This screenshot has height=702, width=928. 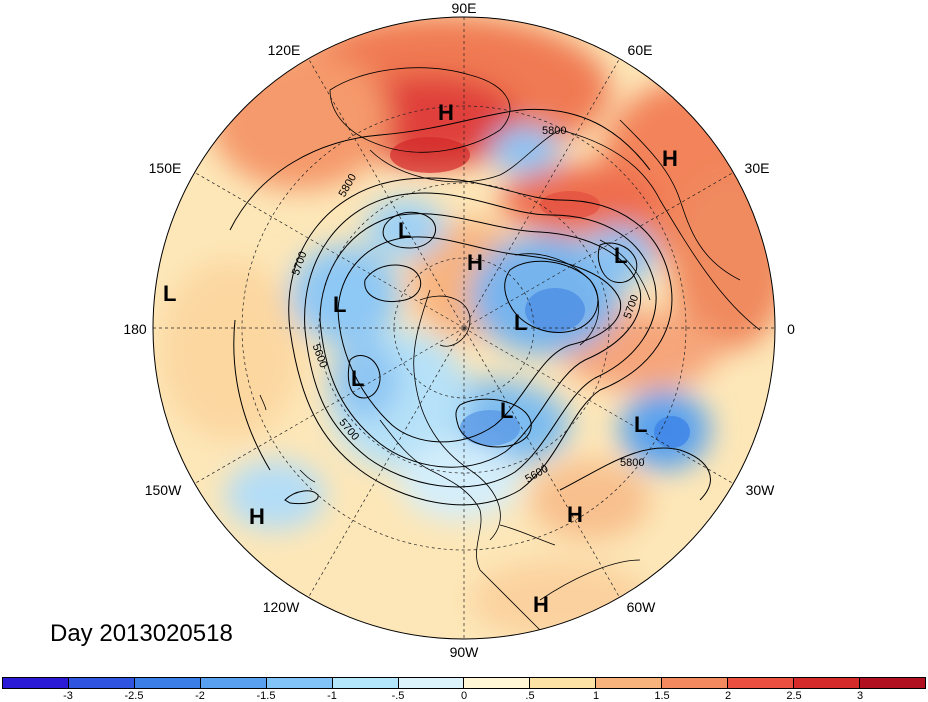 I want to click on lon-label-30e: 30E, so click(x=757, y=168).